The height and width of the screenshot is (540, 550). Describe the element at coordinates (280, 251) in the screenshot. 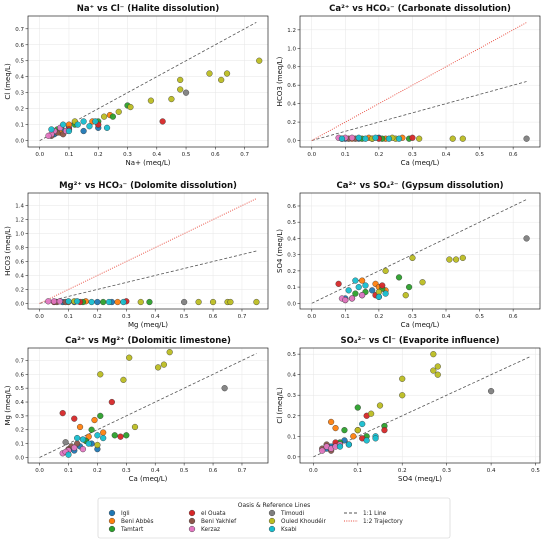

I see `y-axis-label: SO4 (meq/L)` at that location.